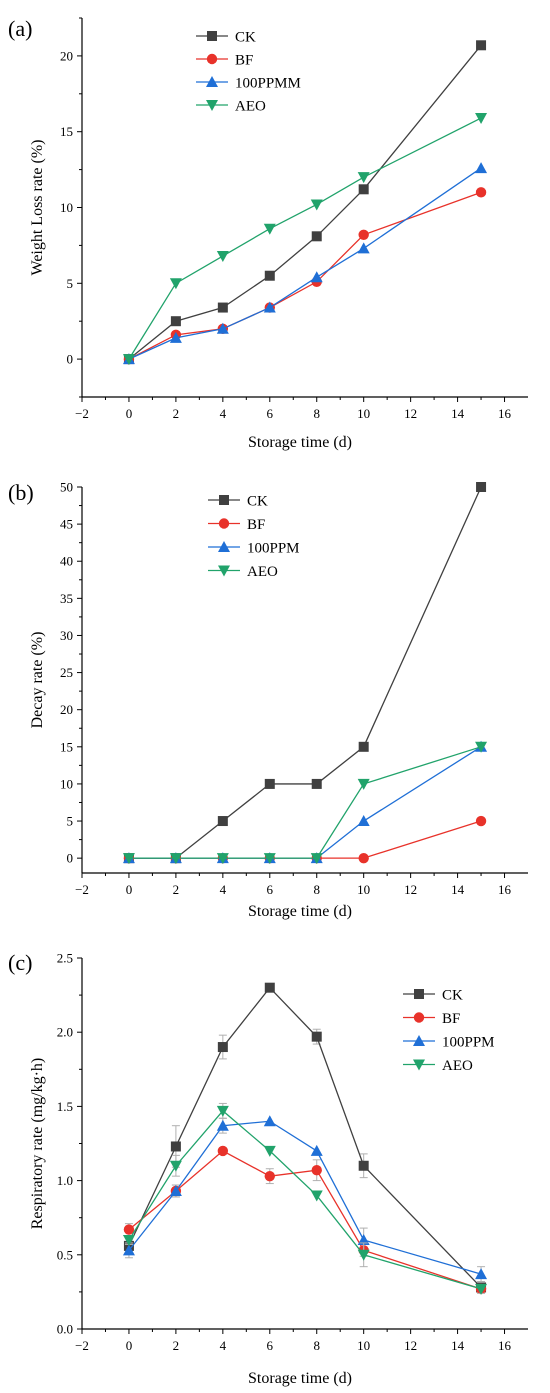 The width and height of the screenshot is (550, 1393). Describe the element at coordinates (37, 680) in the screenshot. I see `y-axis-title: Decay rate (%)` at that location.